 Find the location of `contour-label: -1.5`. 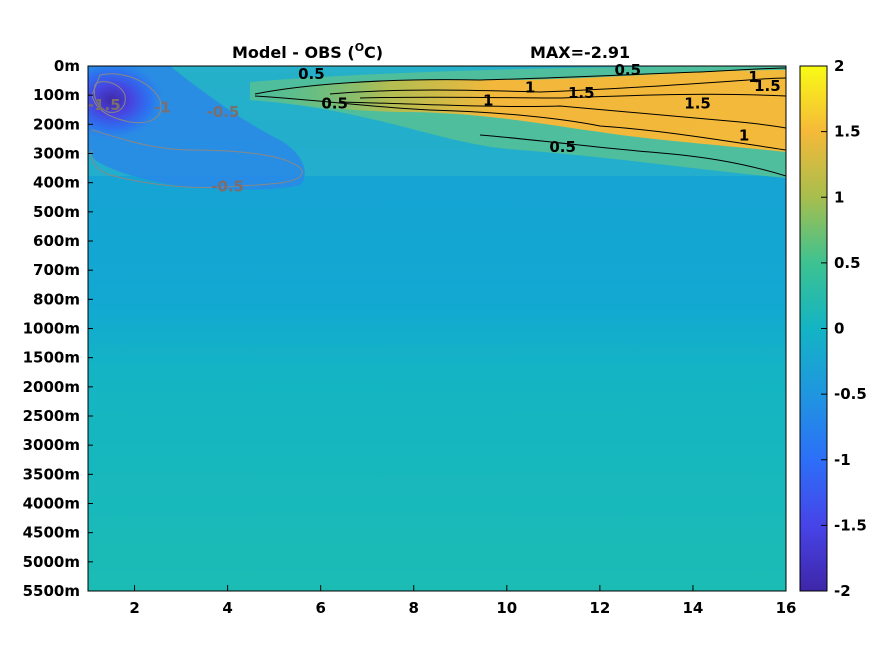

contour-label: -1.5 is located at coordinates (104, 105).